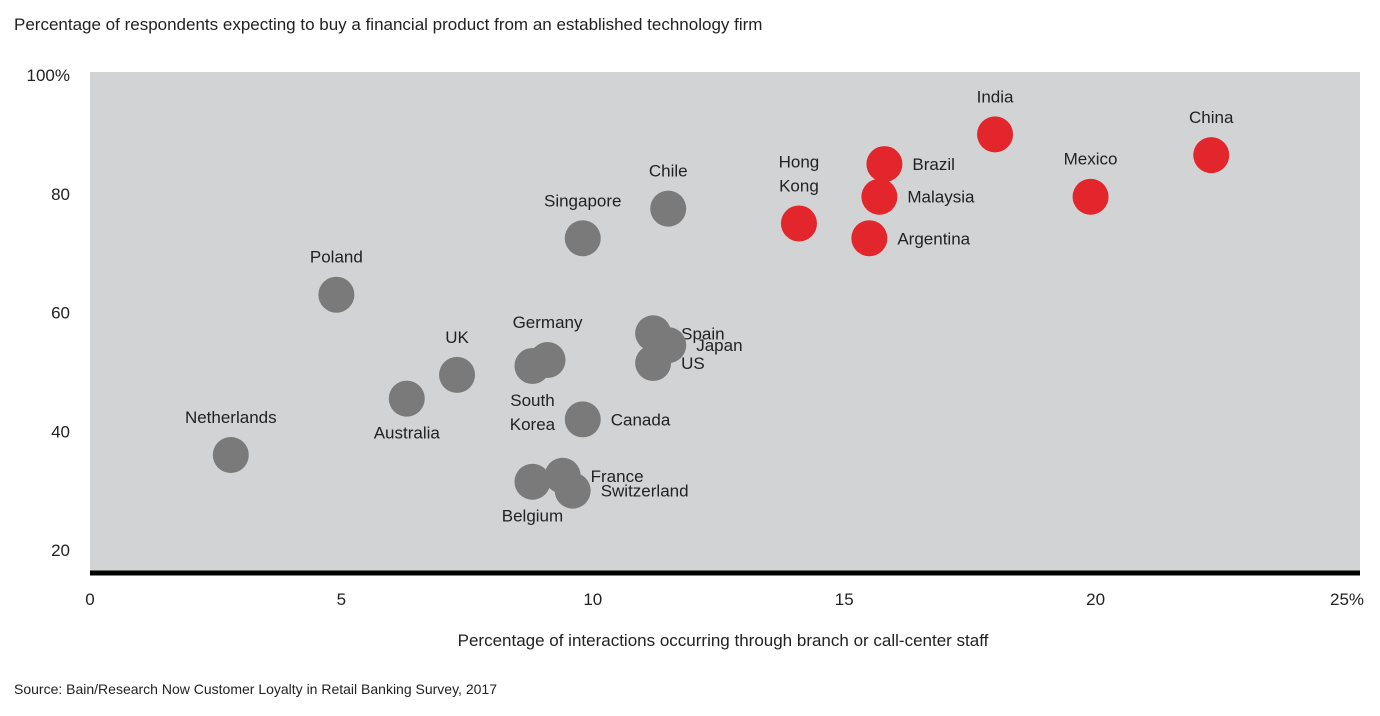  I want to click on point-label: Spain, so click(702, 333).